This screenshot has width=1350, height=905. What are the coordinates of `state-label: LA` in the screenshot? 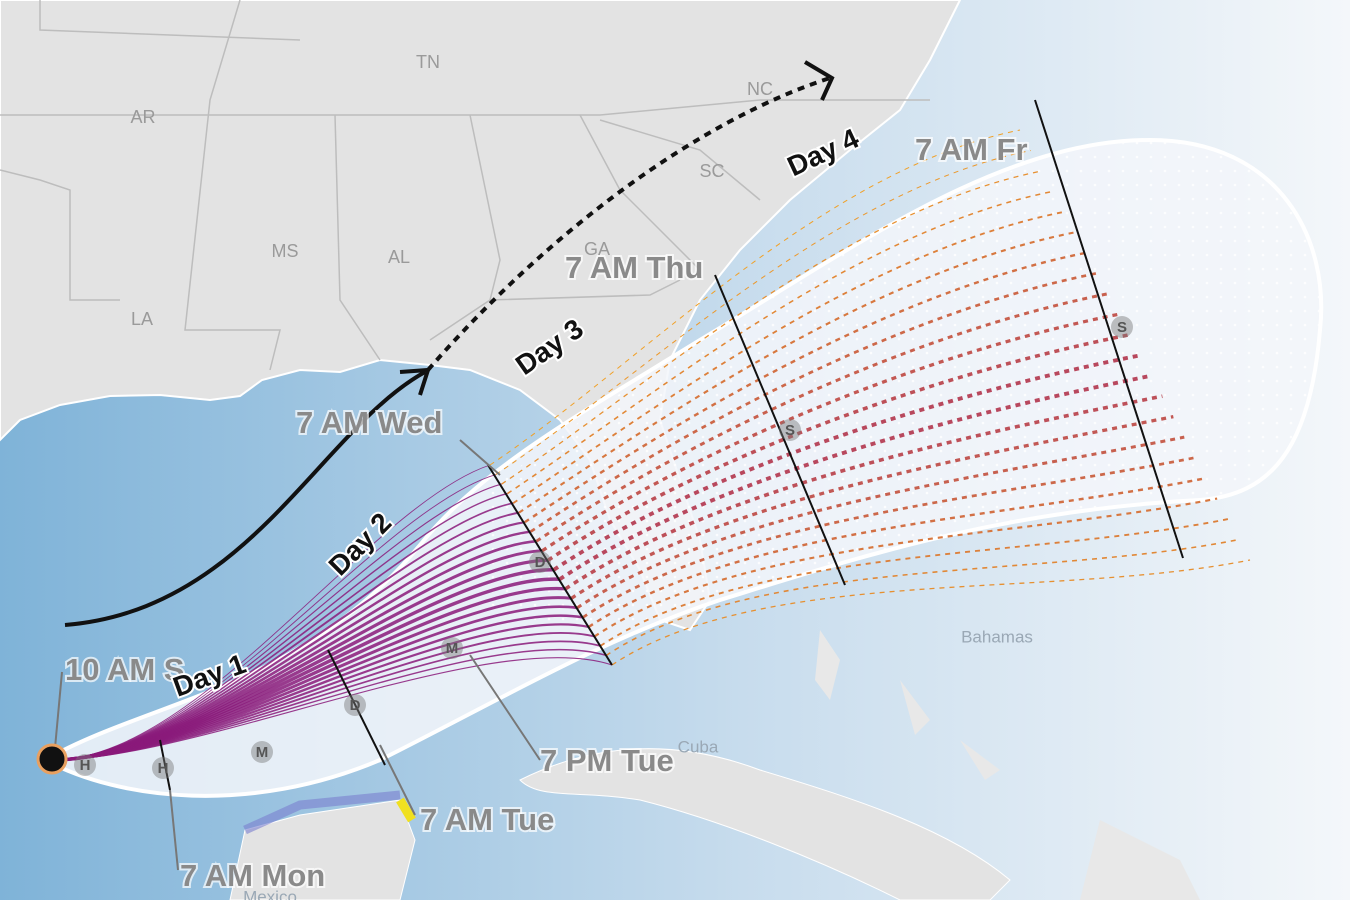 It's located at (142, 319).